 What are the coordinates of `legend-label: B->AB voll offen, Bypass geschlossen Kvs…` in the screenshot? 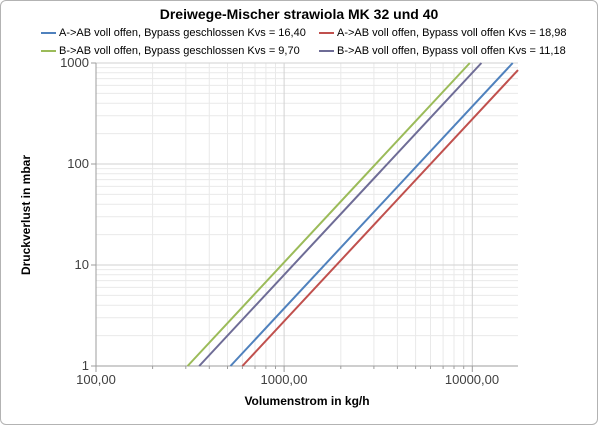 It's located at (179, 51).